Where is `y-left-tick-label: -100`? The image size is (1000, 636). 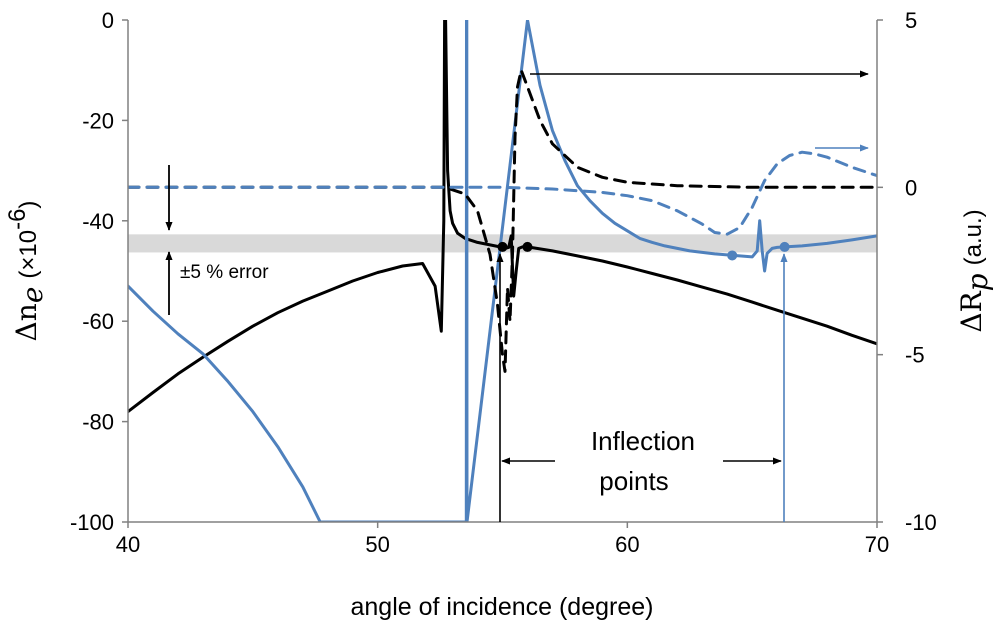 y-left-tick-label: -100 is located at coordinates (92, 522).